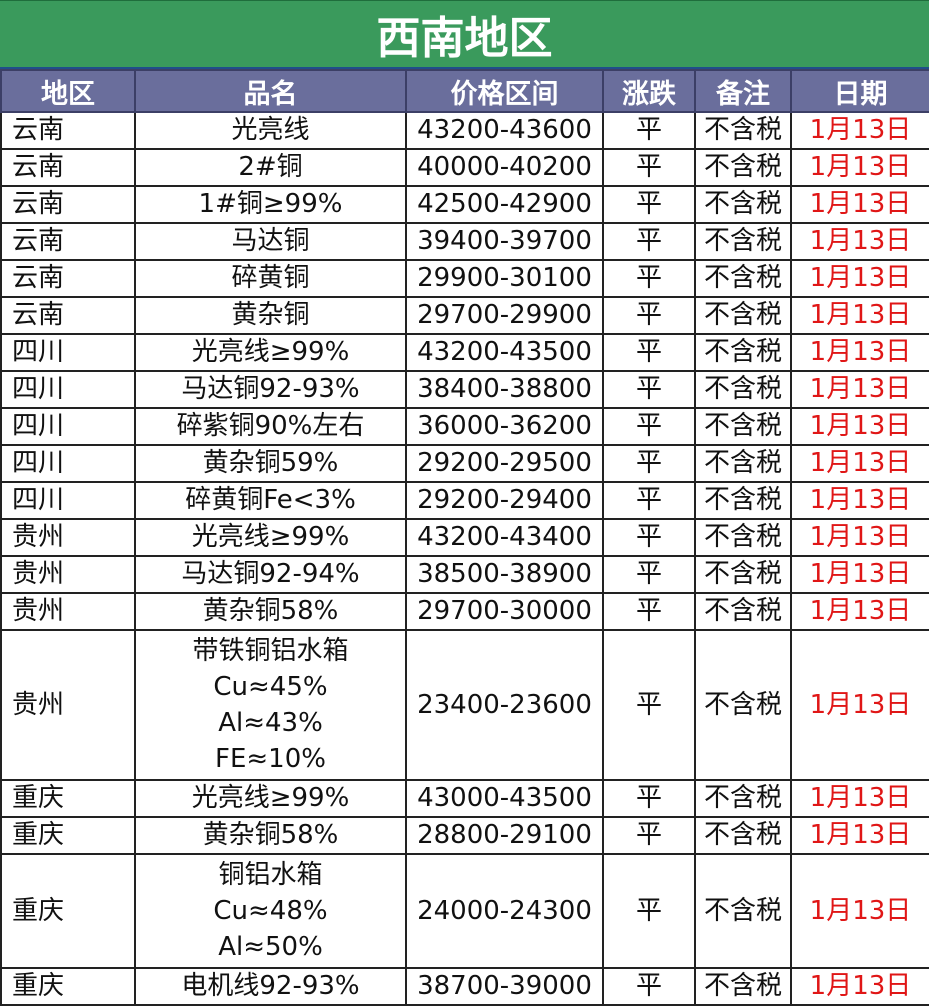 The width and height of the screenshot is (929, 1006). Describe the element at coordinates (270, 278) in the screenshot. I see `cell-product: 碎黄铜` at that location.